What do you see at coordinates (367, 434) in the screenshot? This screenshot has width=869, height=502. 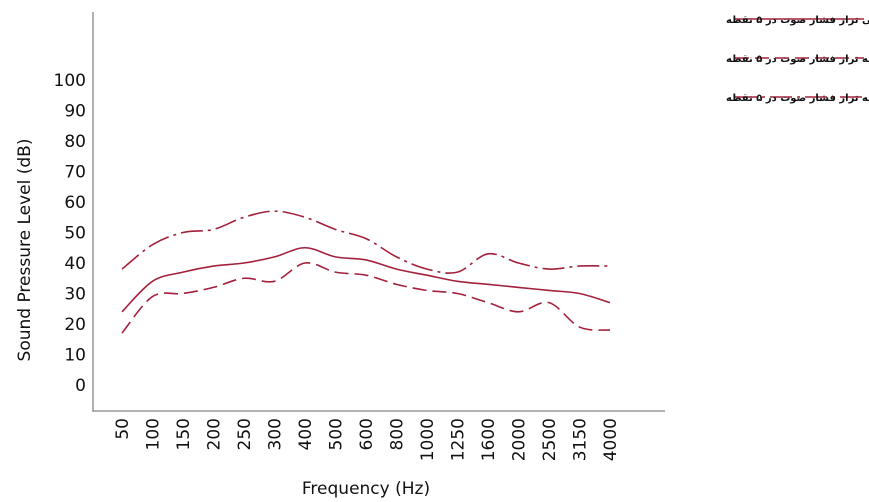 I see `x-tick-label: 600` at bounding box center [367, 434].